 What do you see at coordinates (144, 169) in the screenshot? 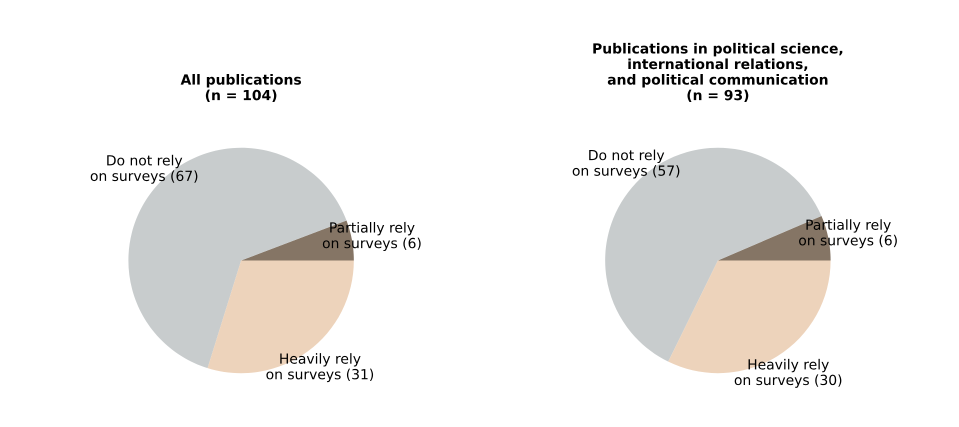
I see `slice-label: Do not rely on surveys (67)` at bounding box center [144, 169].